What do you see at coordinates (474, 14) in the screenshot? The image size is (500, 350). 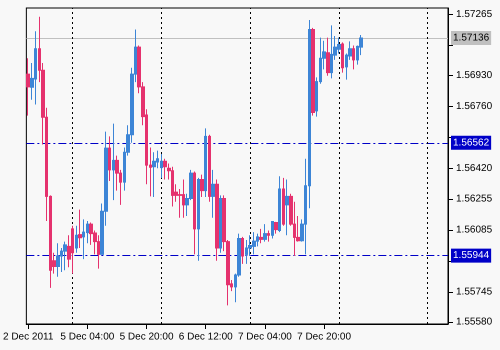 I see `y-tick-label: 1.57265` at bounding box center [474, 14].